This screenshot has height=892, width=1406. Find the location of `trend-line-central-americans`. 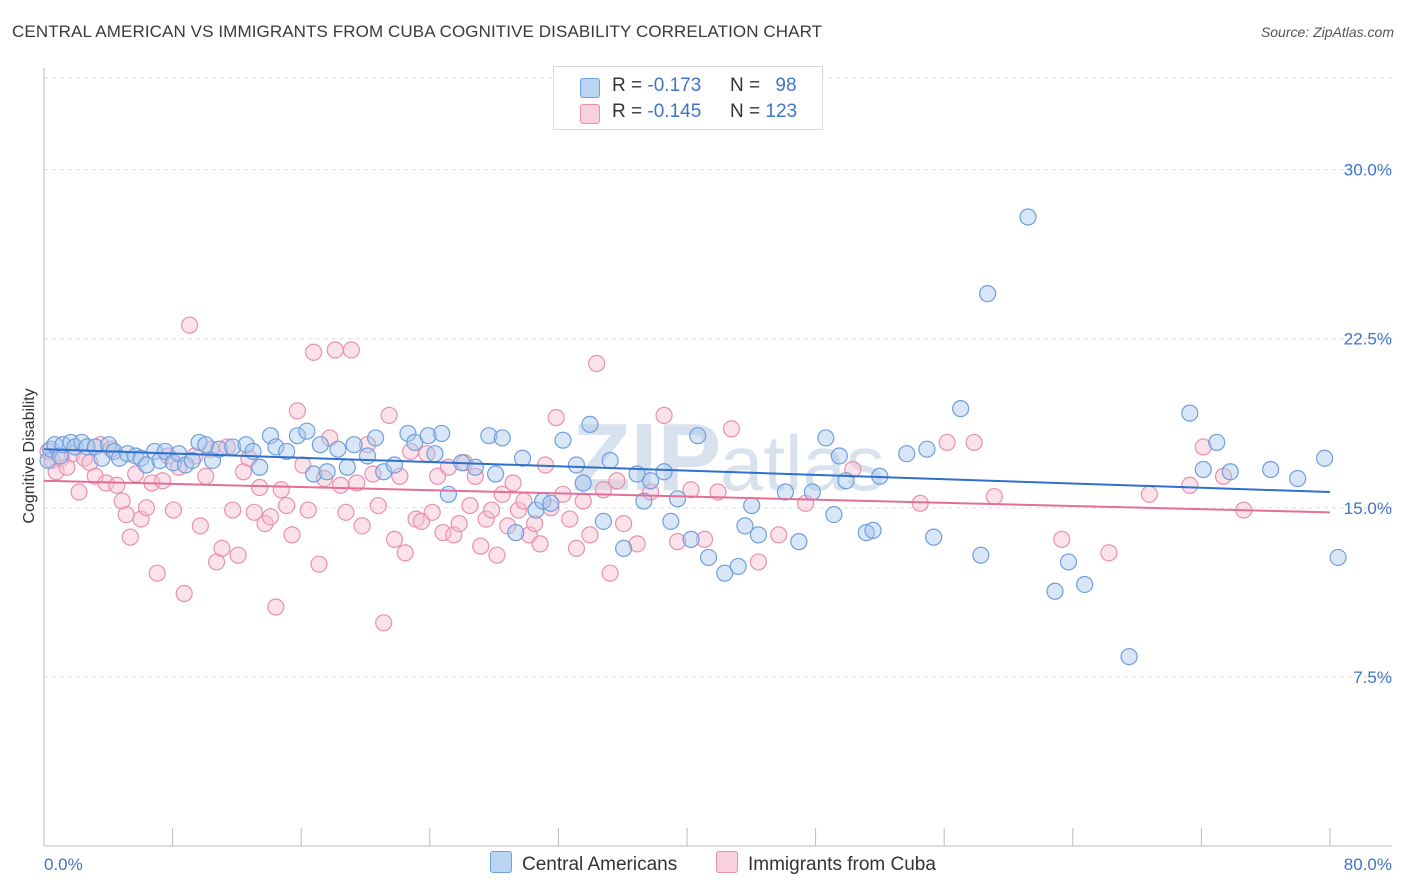

trend-line-central-americans is located at coordinates (687, 471).